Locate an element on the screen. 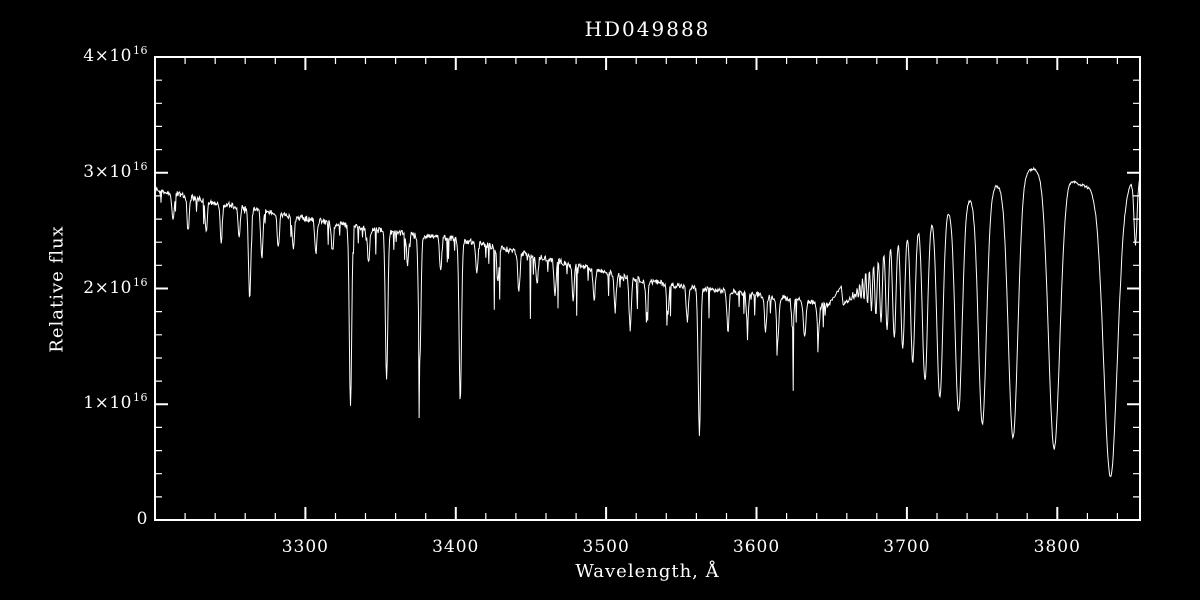  y-tick-label: 0 is located at coordinates (142, 519).